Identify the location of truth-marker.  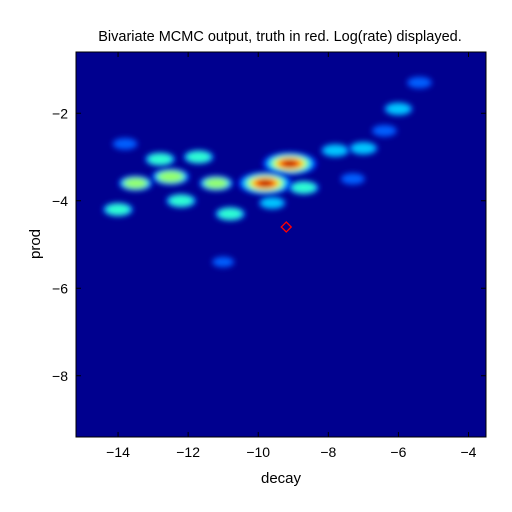
(286, 227).